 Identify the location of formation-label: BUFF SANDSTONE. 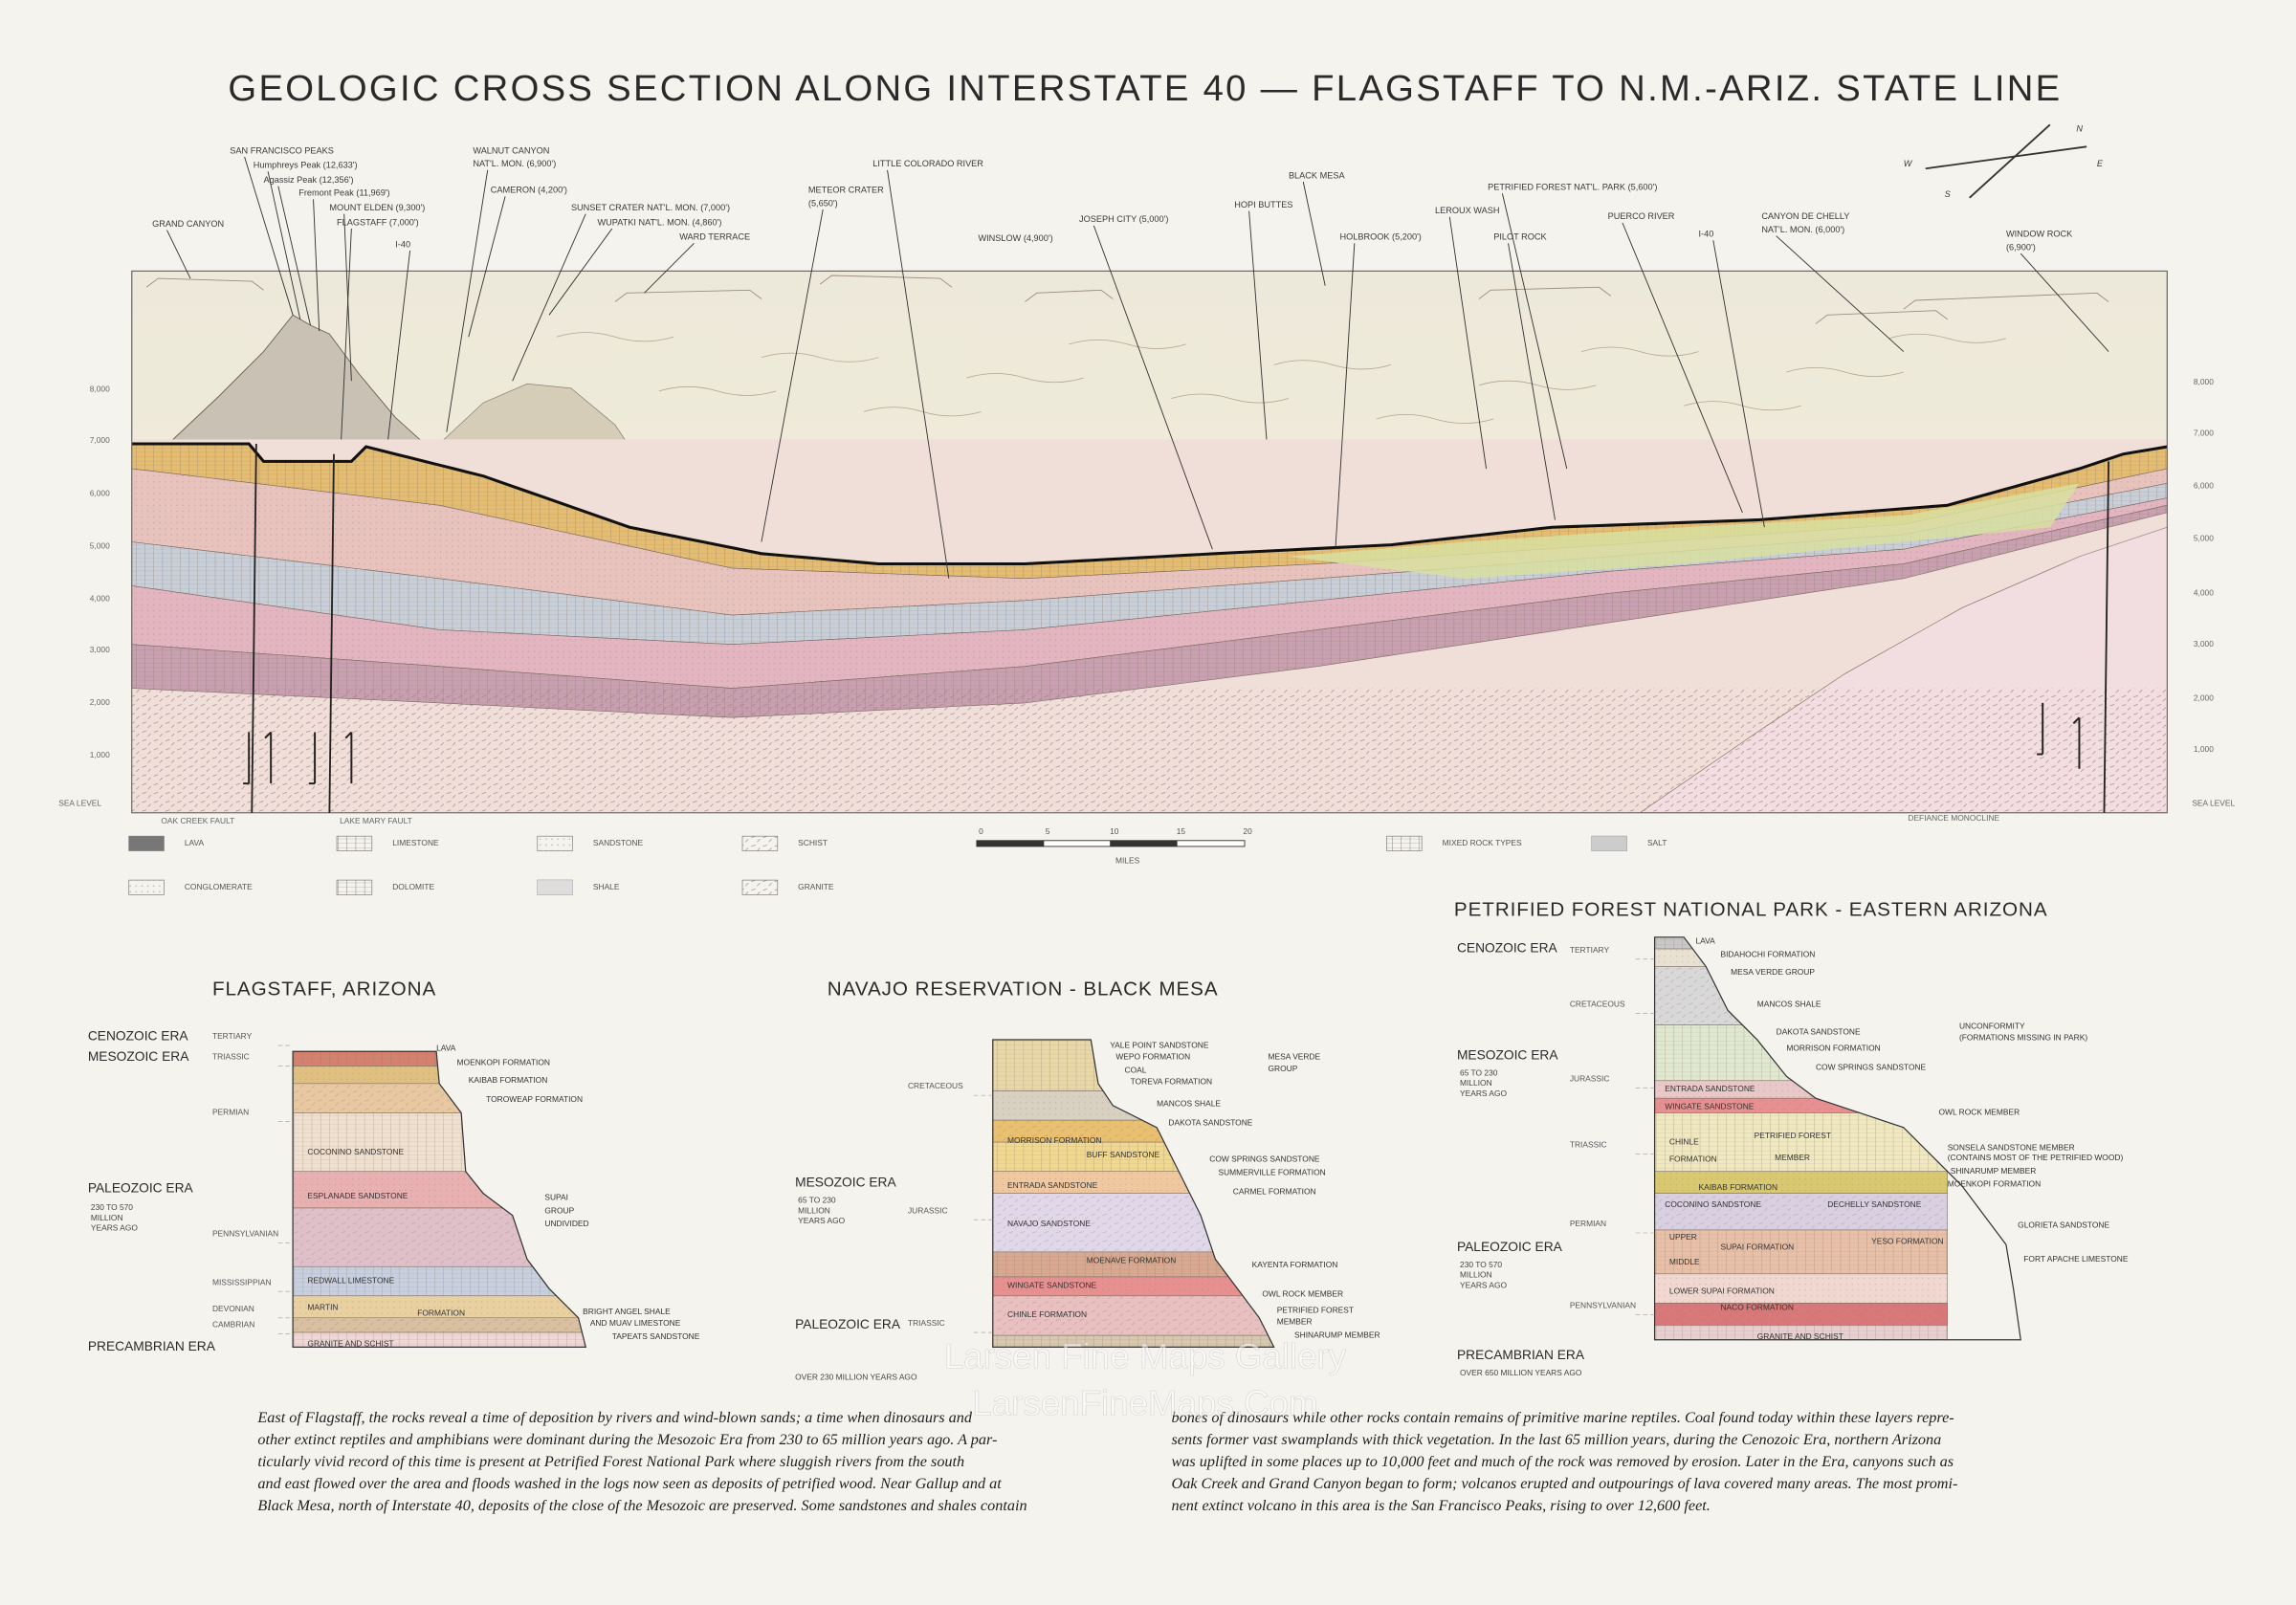
(1123, 1154).